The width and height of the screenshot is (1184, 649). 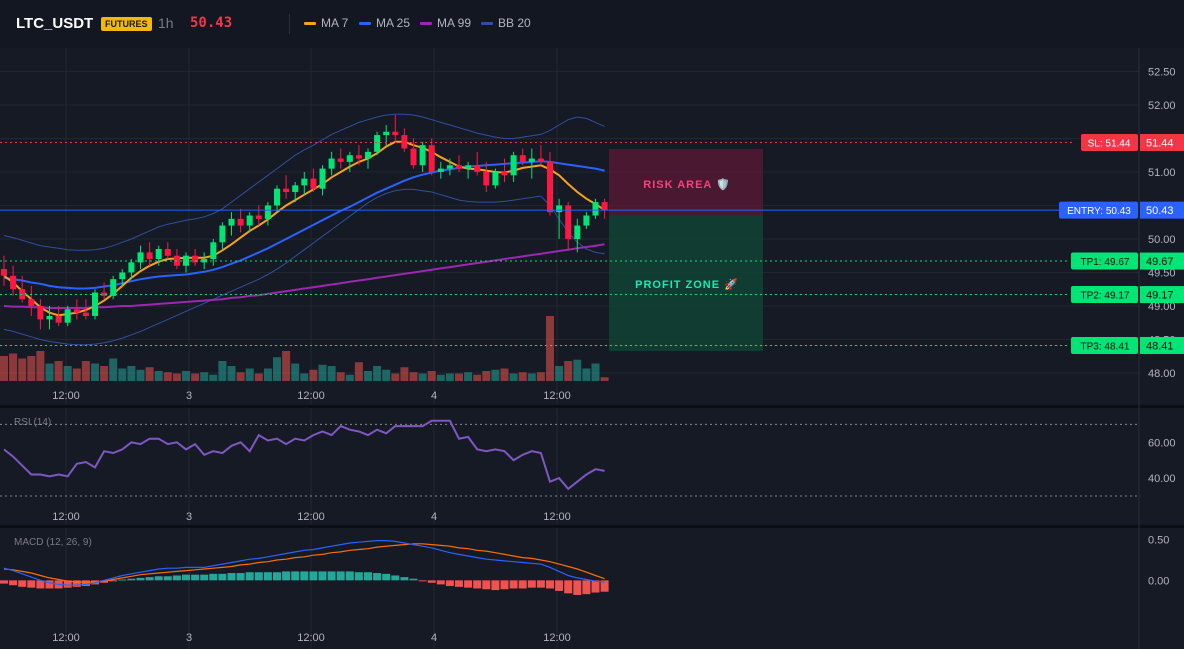 I want to click on sl-value-text: 51.44, so click(x=1160, y=143).